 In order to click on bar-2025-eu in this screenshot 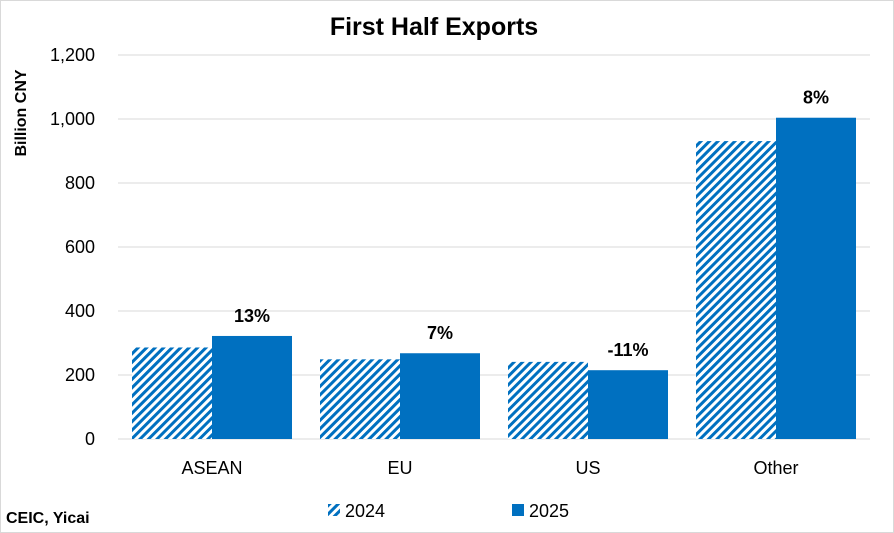, I will do `click(440, 396)`.